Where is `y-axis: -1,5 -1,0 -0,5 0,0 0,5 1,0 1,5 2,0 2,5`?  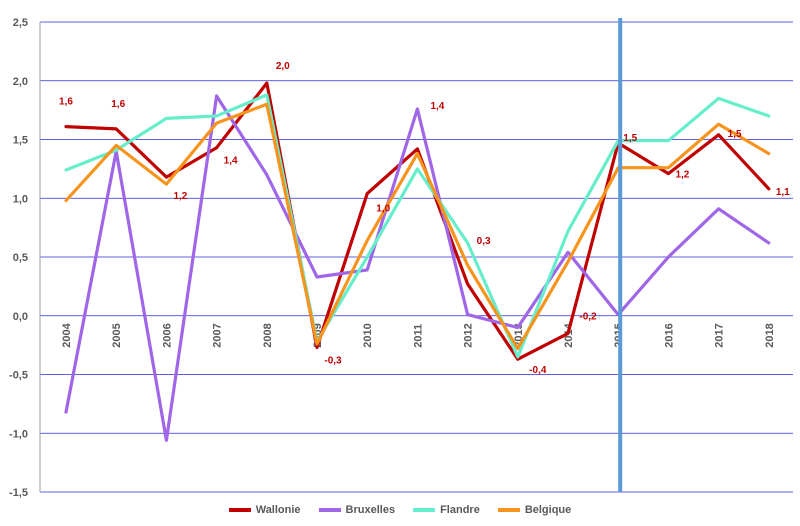 y-axis: -1,5 -1,0 -0,5 0,0 0,5 1,0 1,5 2,0 2,5 is located at coordinates (25, 258).